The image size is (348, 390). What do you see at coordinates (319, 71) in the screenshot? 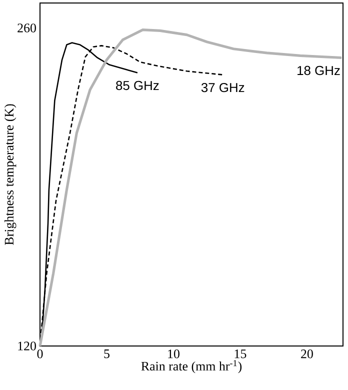
I see `series-label: 18 GHz` at bounding box center [319, 71].